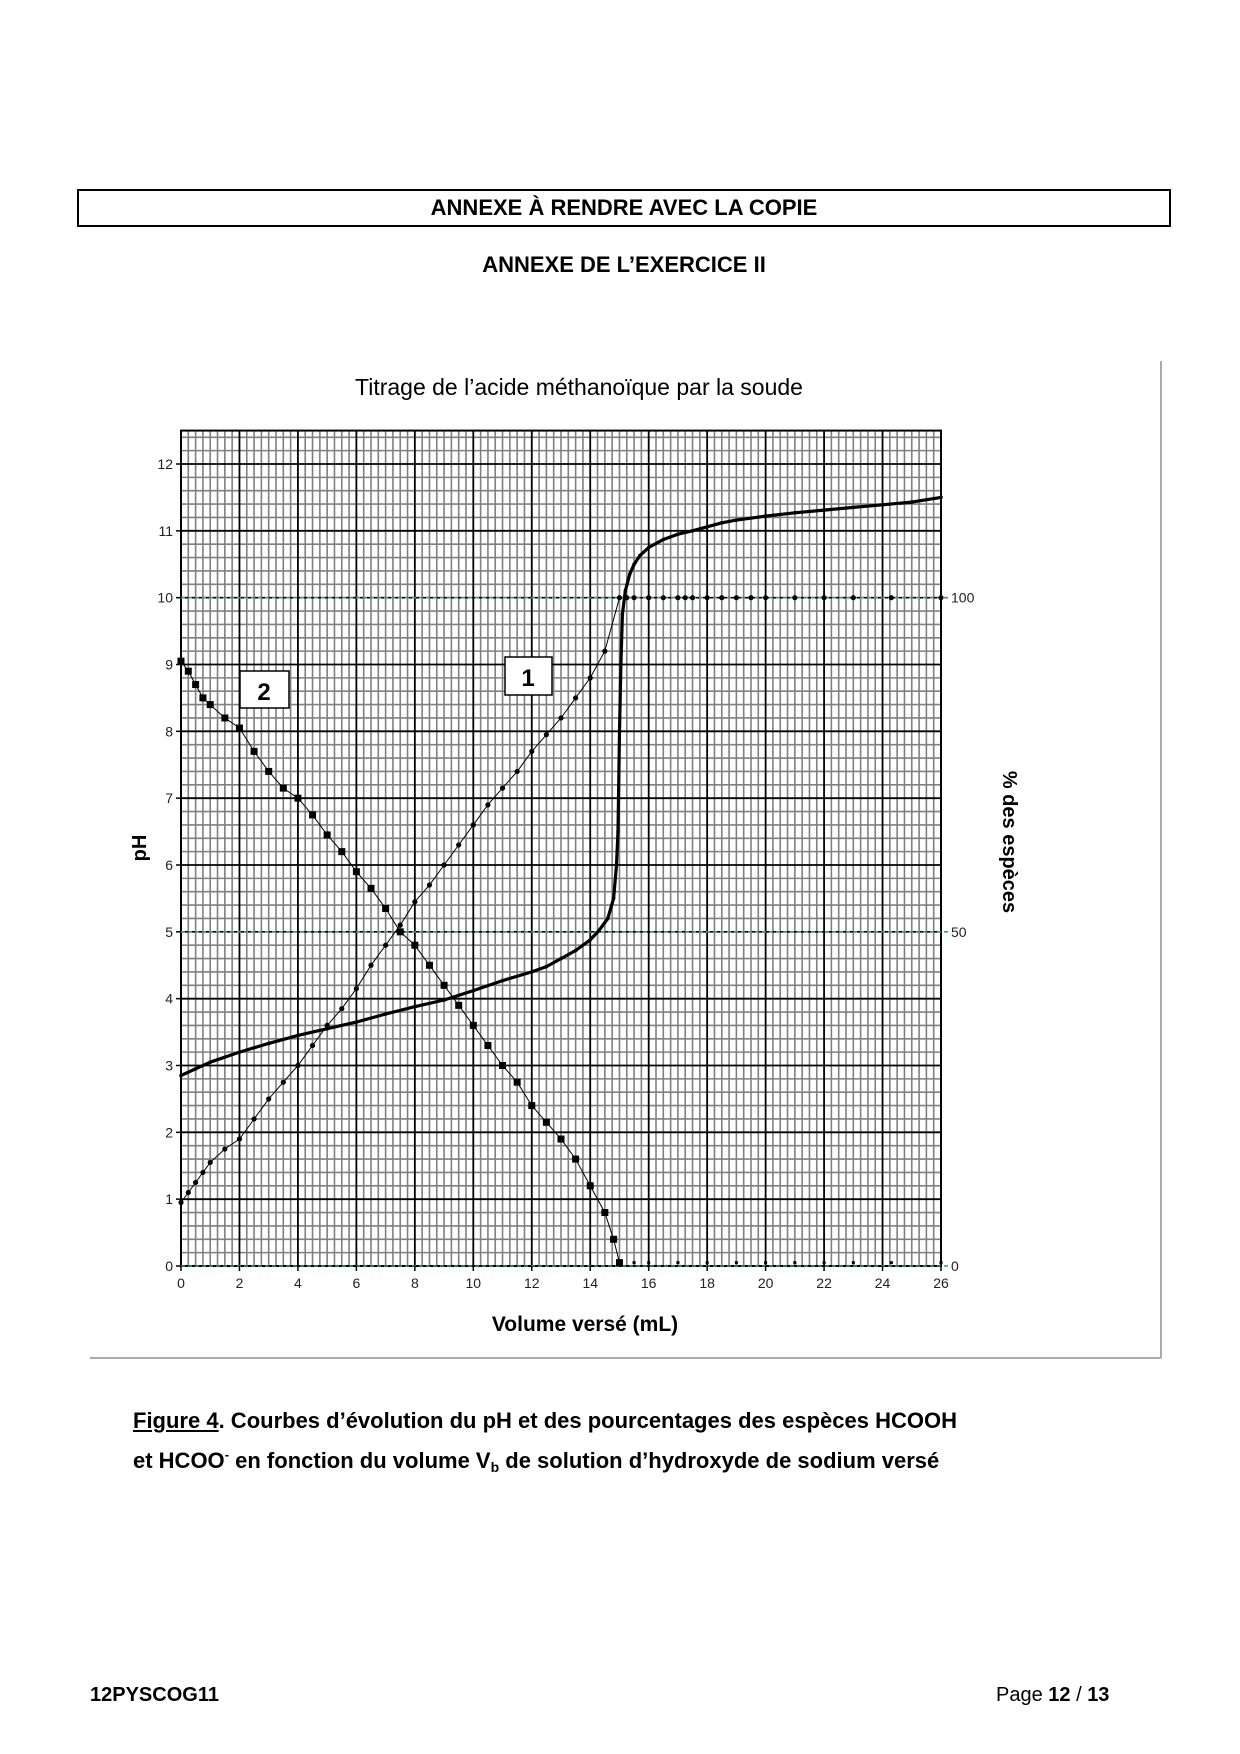 The width and height of the screenshot is (1240, 1754). I want to click on y-tick-label: 11, so click(165, 531).